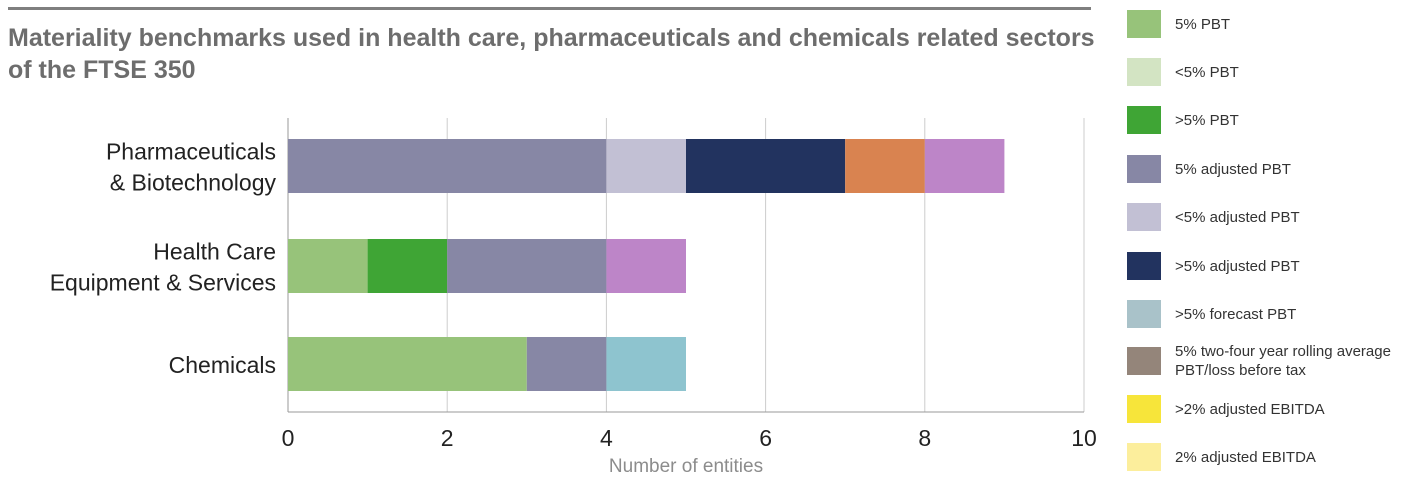 The image size is (1417, 477). What do you see at coordinates (924, 438) in the screenshot?
I see `x-tick-label: 8` at bounding box center [924, 438].